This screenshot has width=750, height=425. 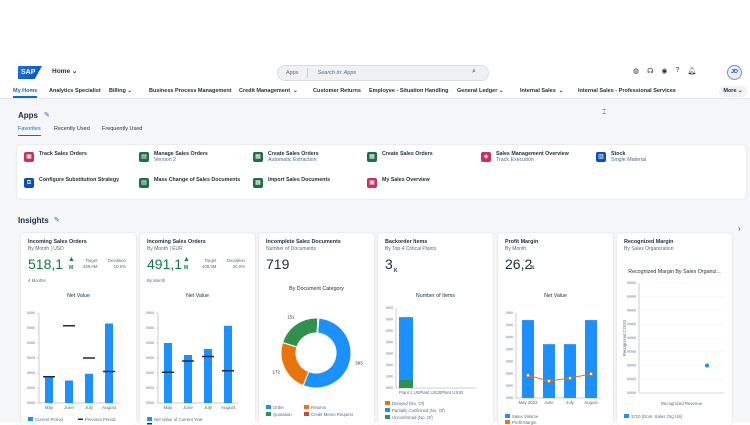 What do you see at coordinates (119, 266) in the screenshot?
I see `deviation-value: 10,5%` at bounding box center [119, 266].